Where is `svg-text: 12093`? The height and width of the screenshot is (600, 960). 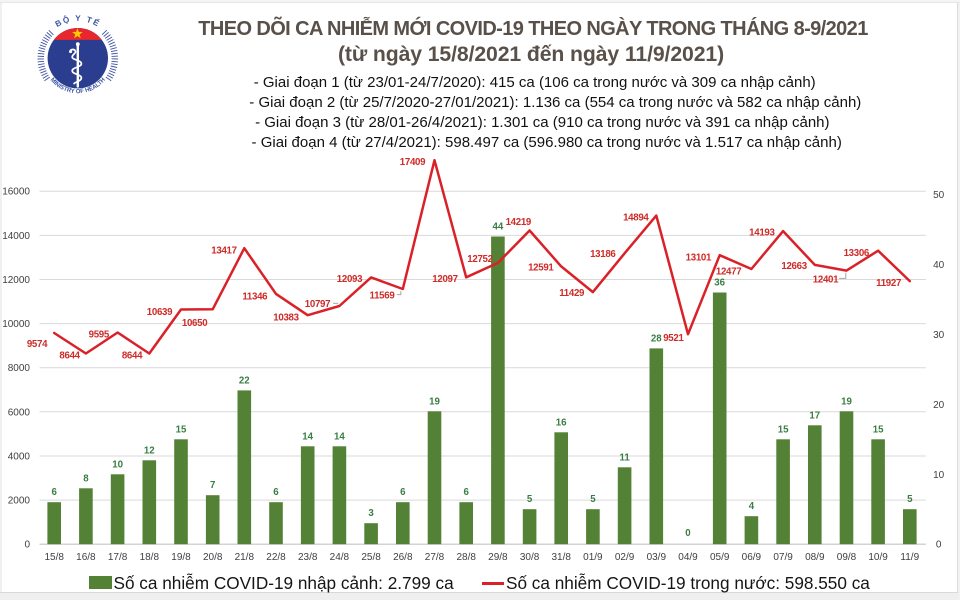
svg-text: 12093 is located at coordinates (350, 279).